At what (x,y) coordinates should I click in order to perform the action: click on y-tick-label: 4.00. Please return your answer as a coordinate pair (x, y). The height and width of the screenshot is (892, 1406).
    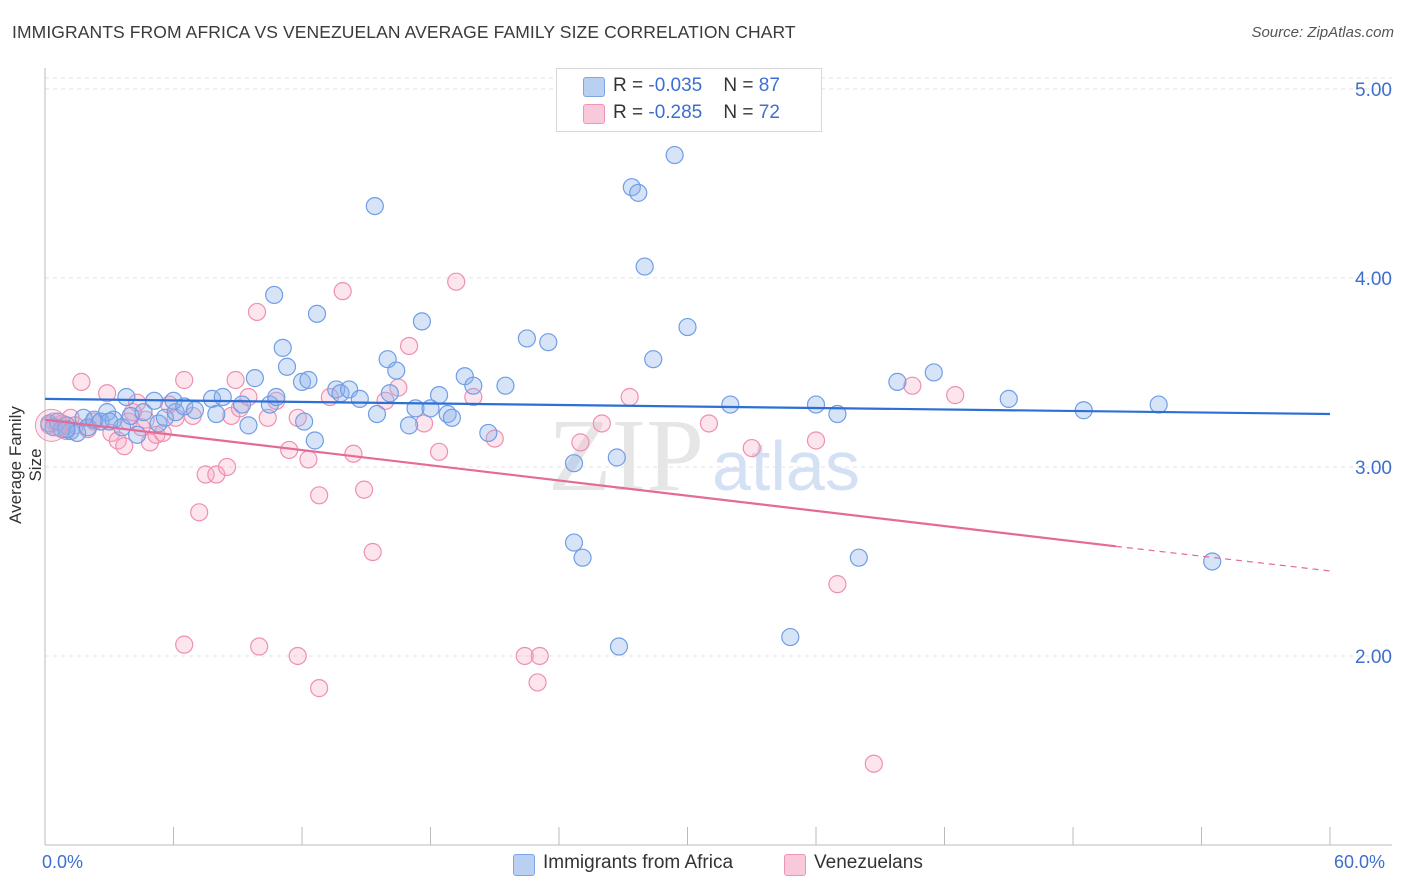
    Looking at the image, I should click on (1373, 279).